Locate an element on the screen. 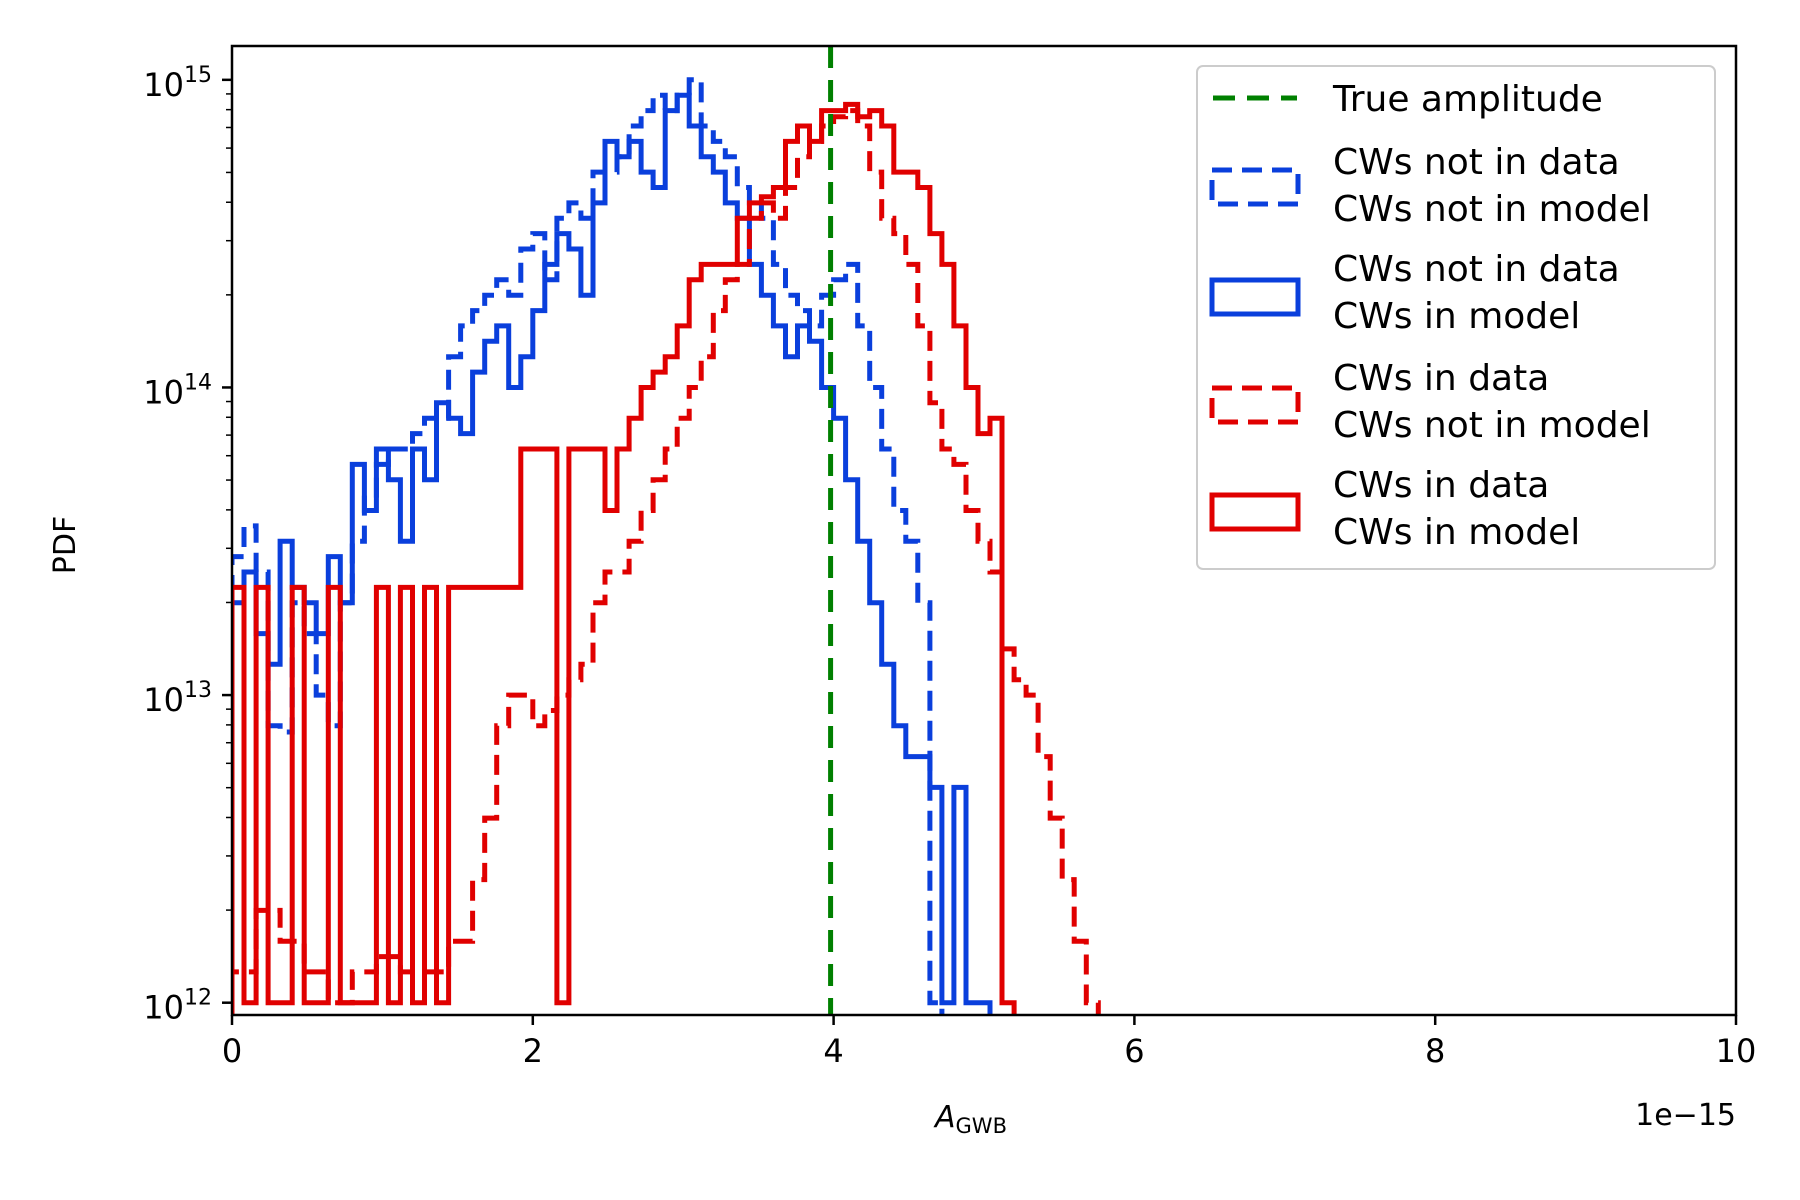  x-tick-label-8: 8 is located at coordinates (1435, 1051).